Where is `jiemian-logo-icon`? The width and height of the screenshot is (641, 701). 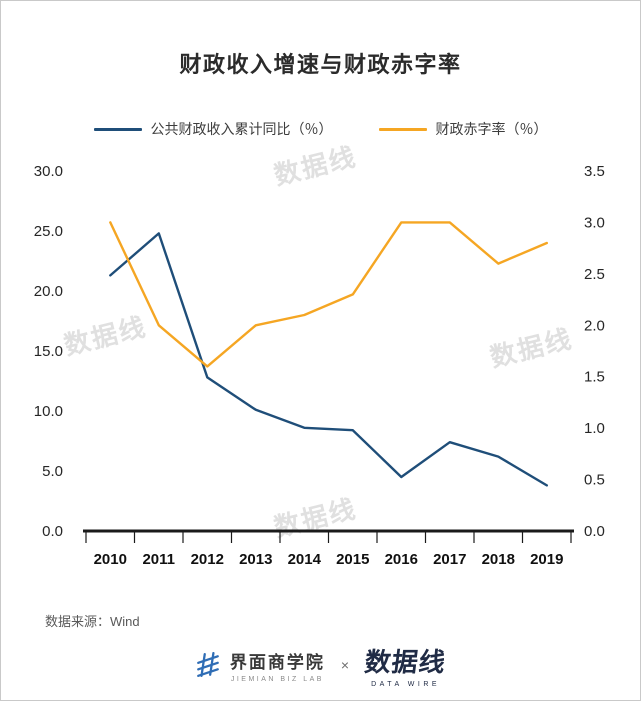 jiemian-logo-icon is located at coordinates (208, 664).